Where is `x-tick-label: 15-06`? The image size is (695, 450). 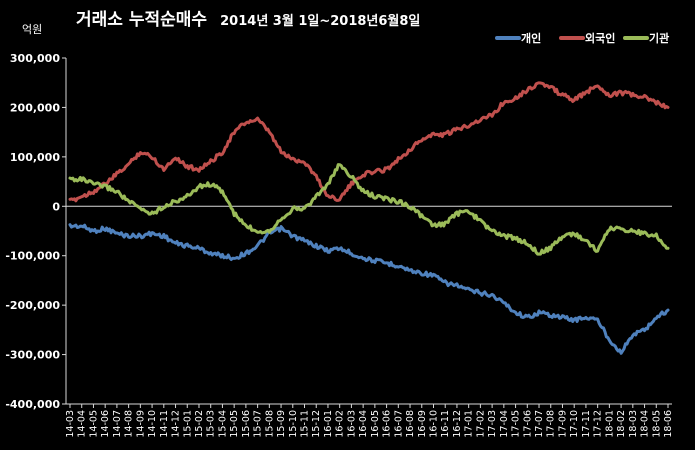 x-tick-label: 15-06 is located at coordinates (246, 424).